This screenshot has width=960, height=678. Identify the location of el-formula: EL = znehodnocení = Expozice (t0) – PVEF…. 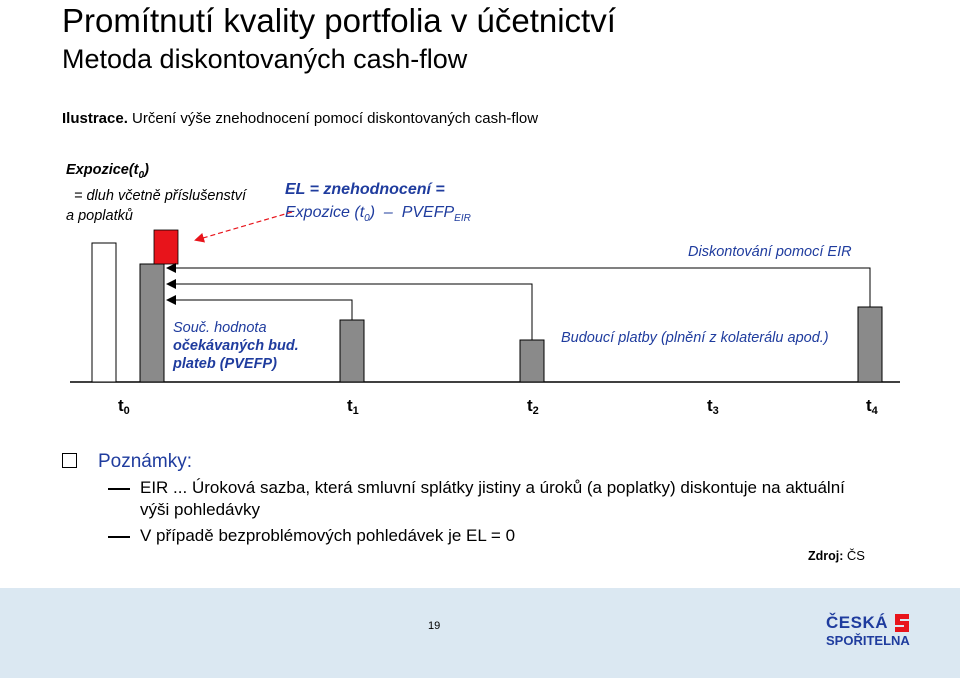
(378, 204).